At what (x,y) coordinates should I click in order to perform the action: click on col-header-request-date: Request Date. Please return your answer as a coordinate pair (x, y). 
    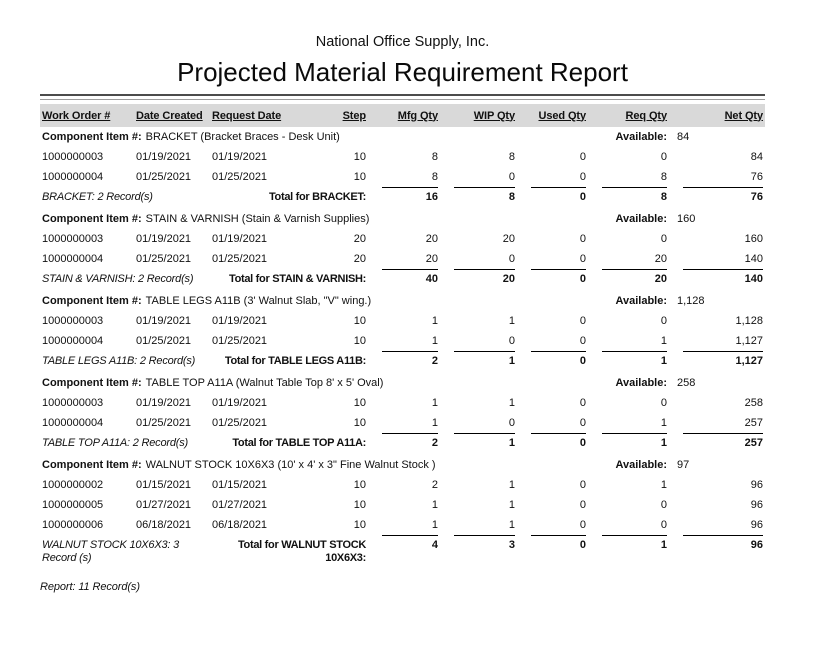
    Looking at the image, I should click on (247, 115).